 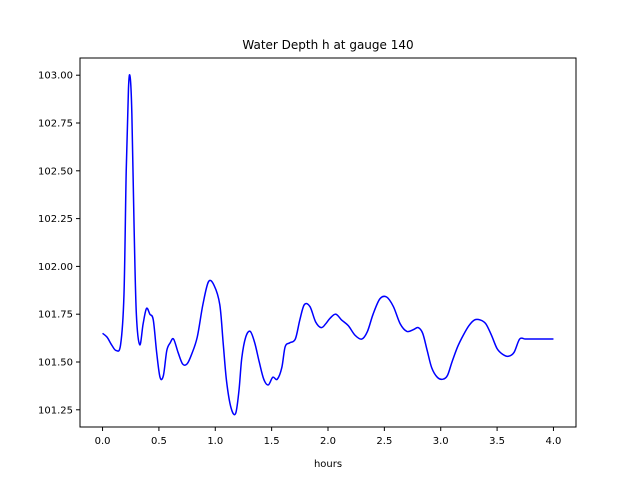 What do you see at coordinates (328, 441) in the screenshot?
I see `x-tick-label: 2.0` at bounding box center [328, 441].